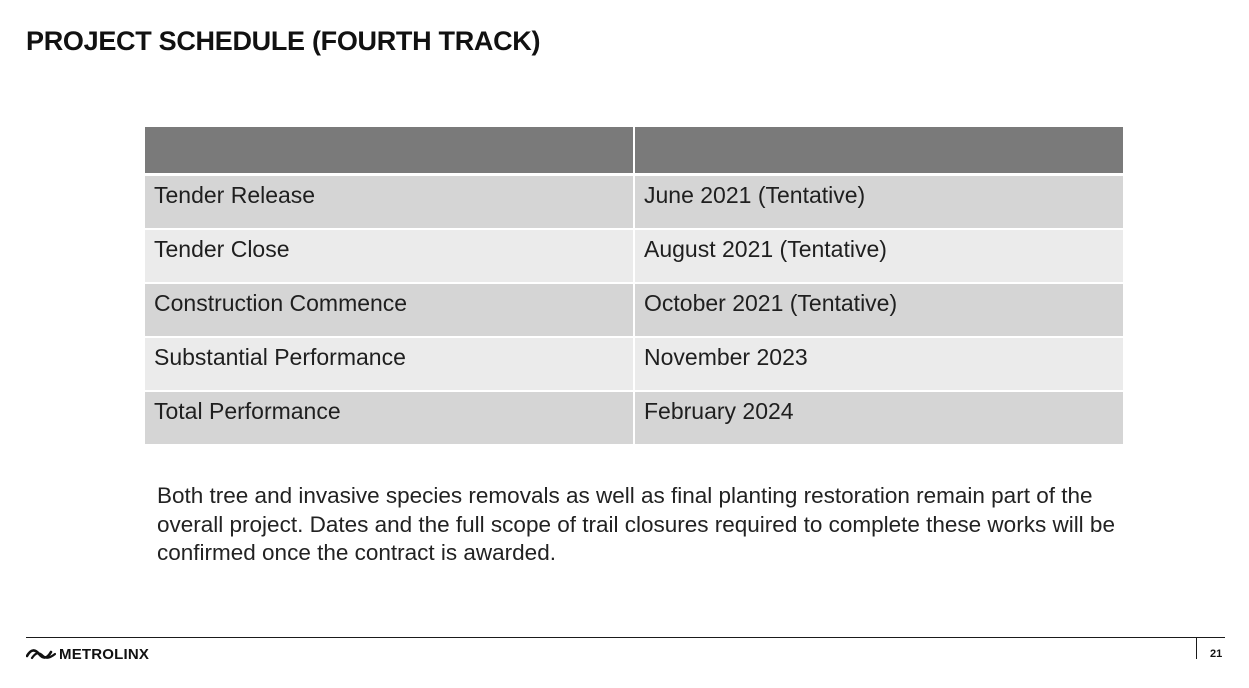 The height and width of the screenshot is (688, 1249). I want to click on table-row: Total Performance February 2024, so click(634, 418).